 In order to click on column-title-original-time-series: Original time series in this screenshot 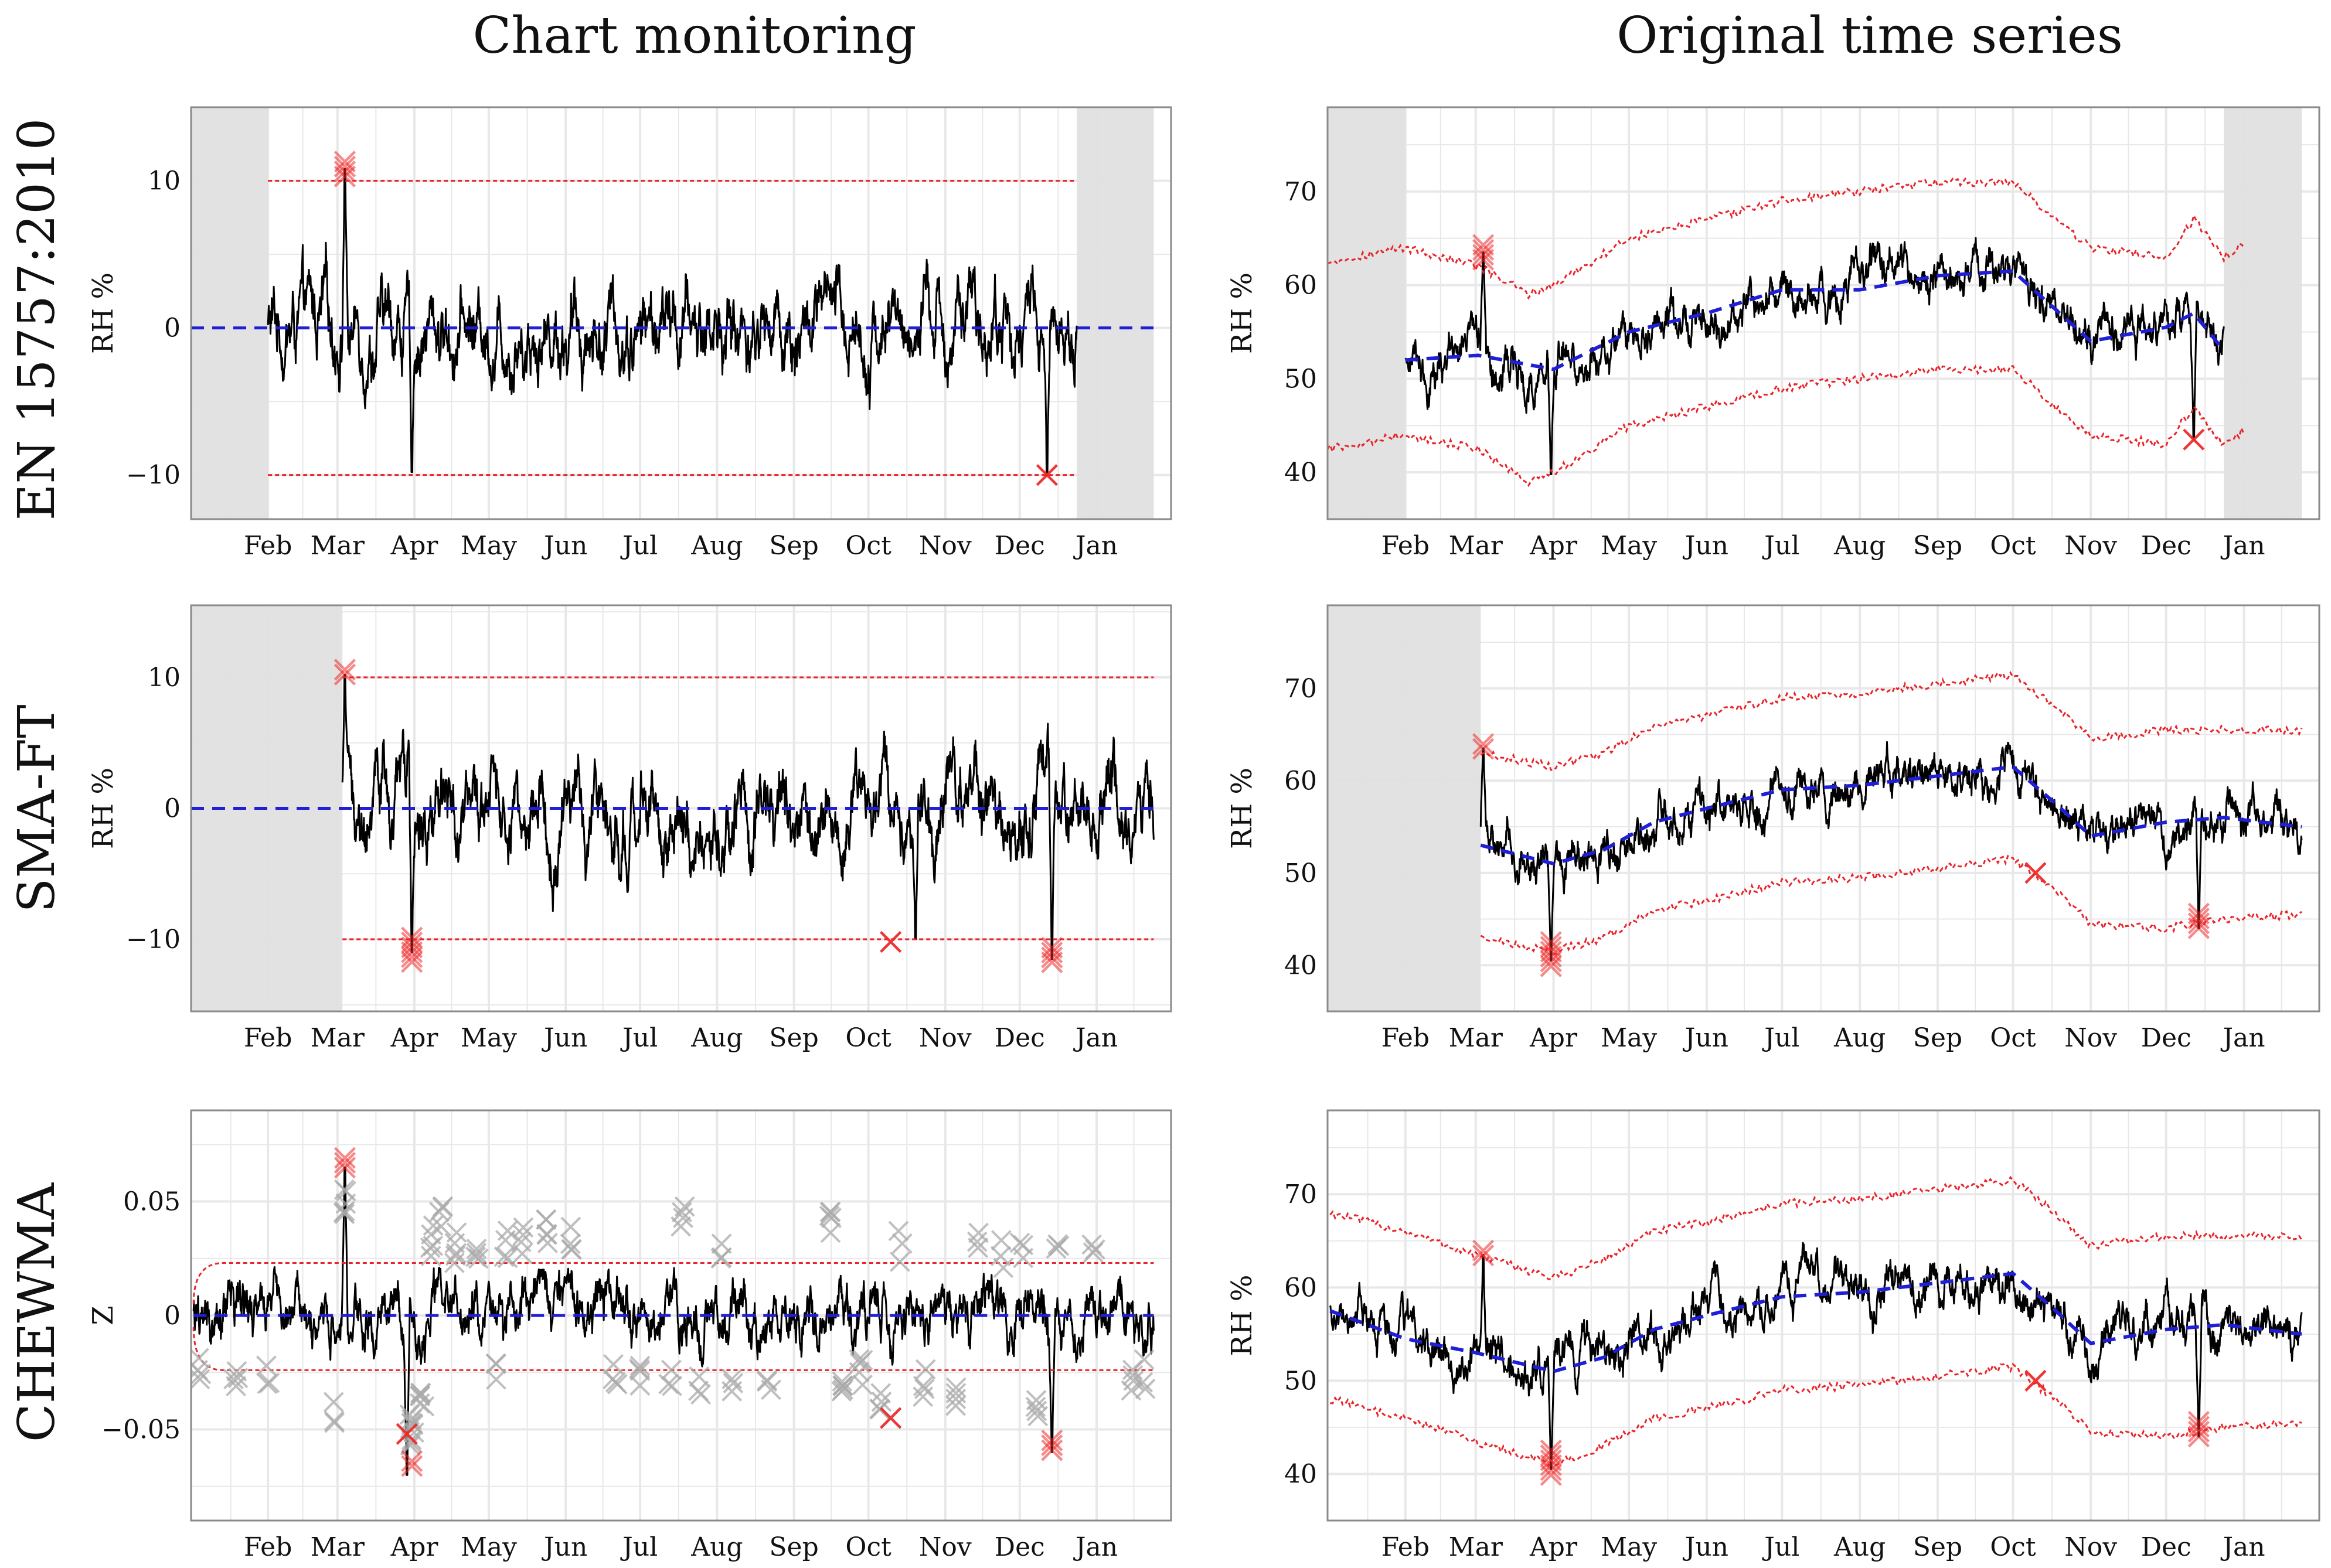, I will do `click(1870, 35)`.